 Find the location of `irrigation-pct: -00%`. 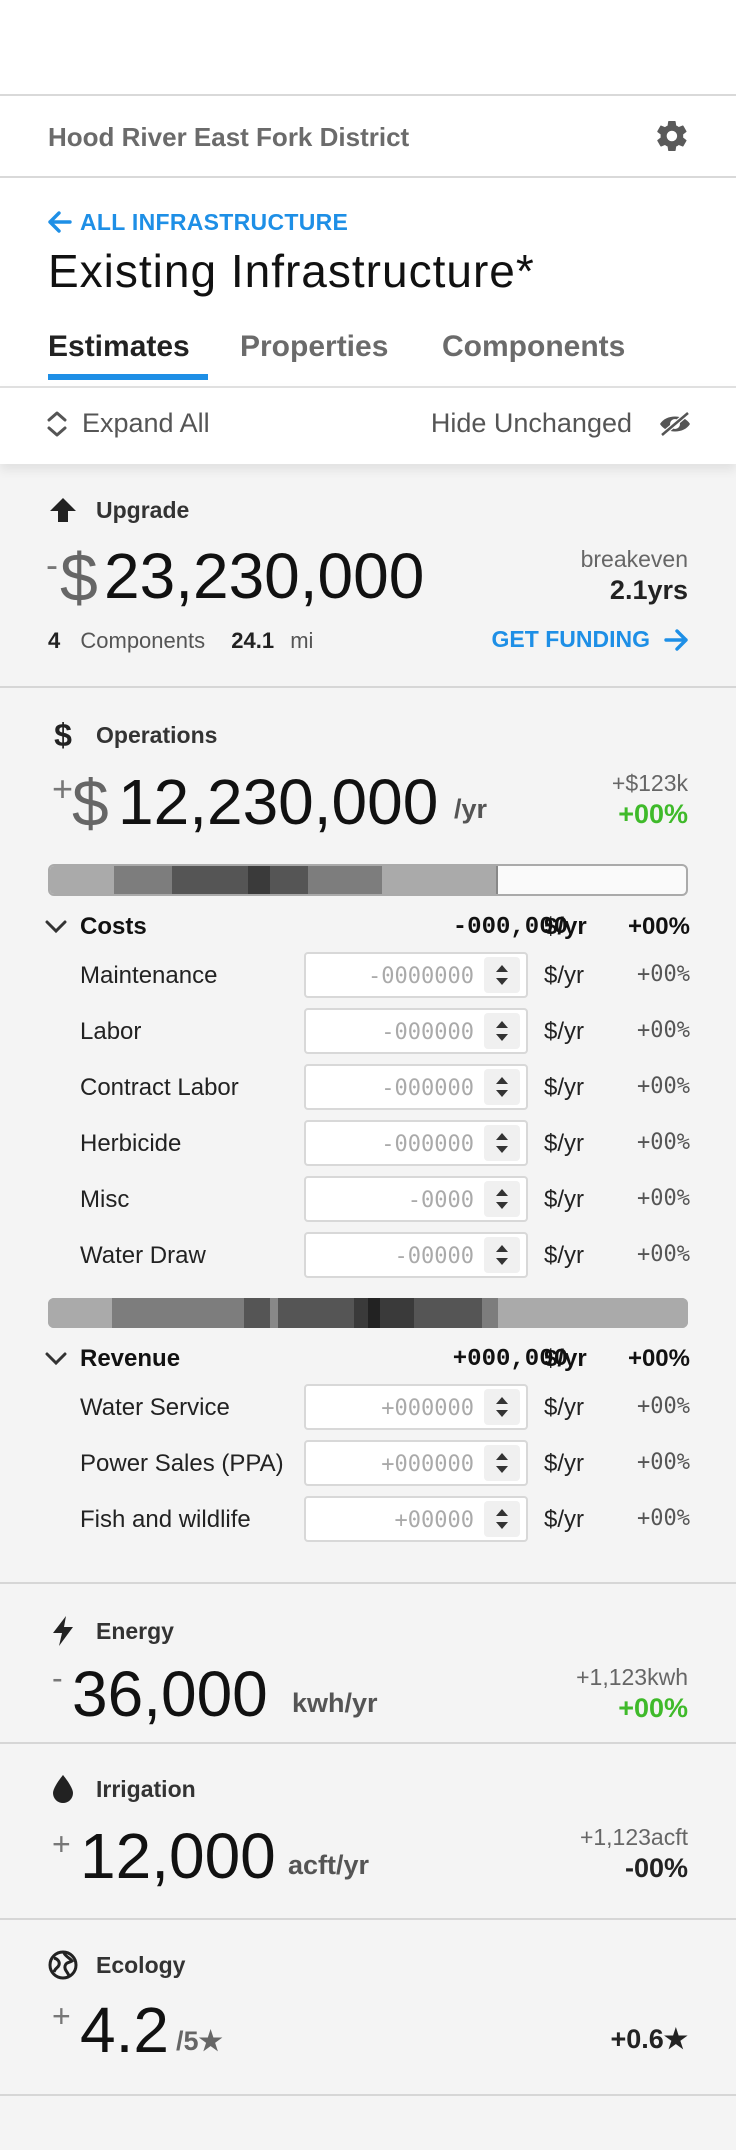

irrigation-pct: -00% is located at coordinates (656, 1868).